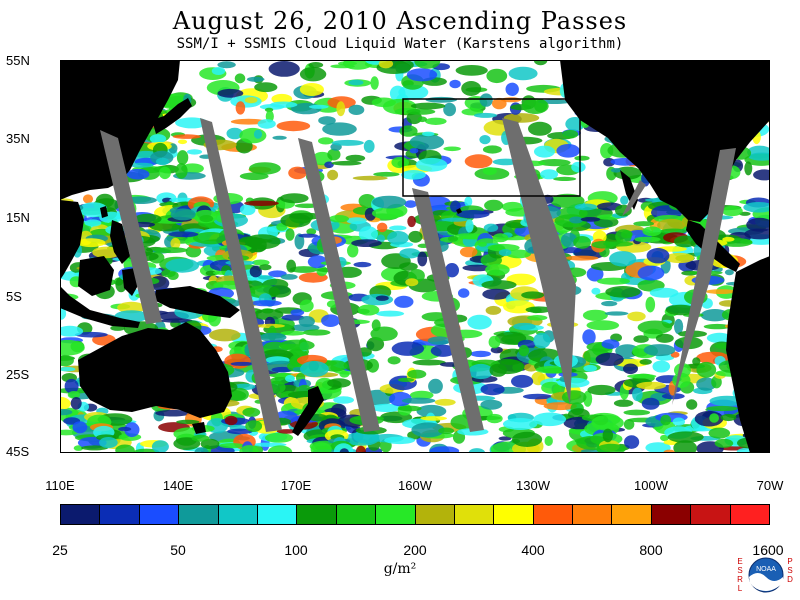  Describe the element at coordinates (533, 550) in the screenshot. I see `colorbar-tick-label: 400` at that location.